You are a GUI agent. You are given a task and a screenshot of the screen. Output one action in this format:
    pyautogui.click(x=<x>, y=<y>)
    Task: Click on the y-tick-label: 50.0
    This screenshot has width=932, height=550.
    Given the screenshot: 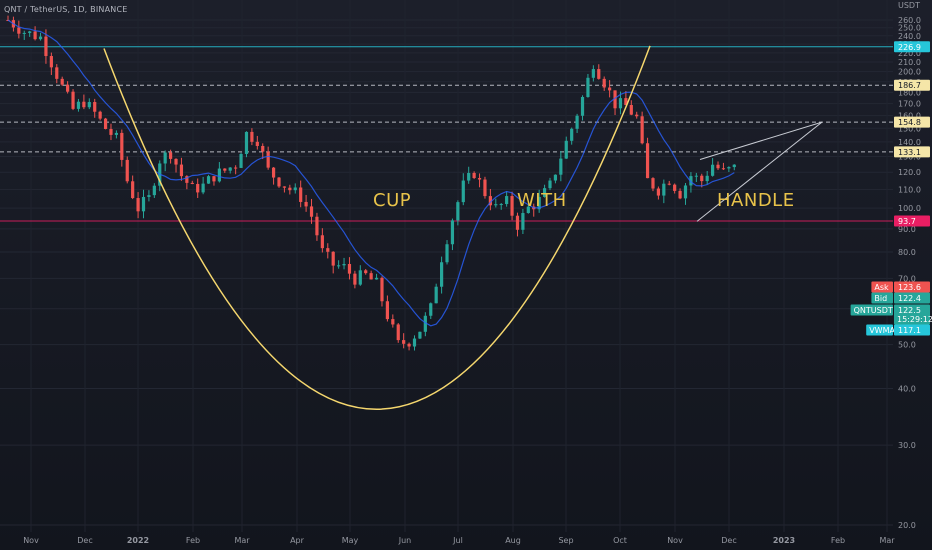 What is the action you would take?
    pyautogui.click(x=907, y=345)
    